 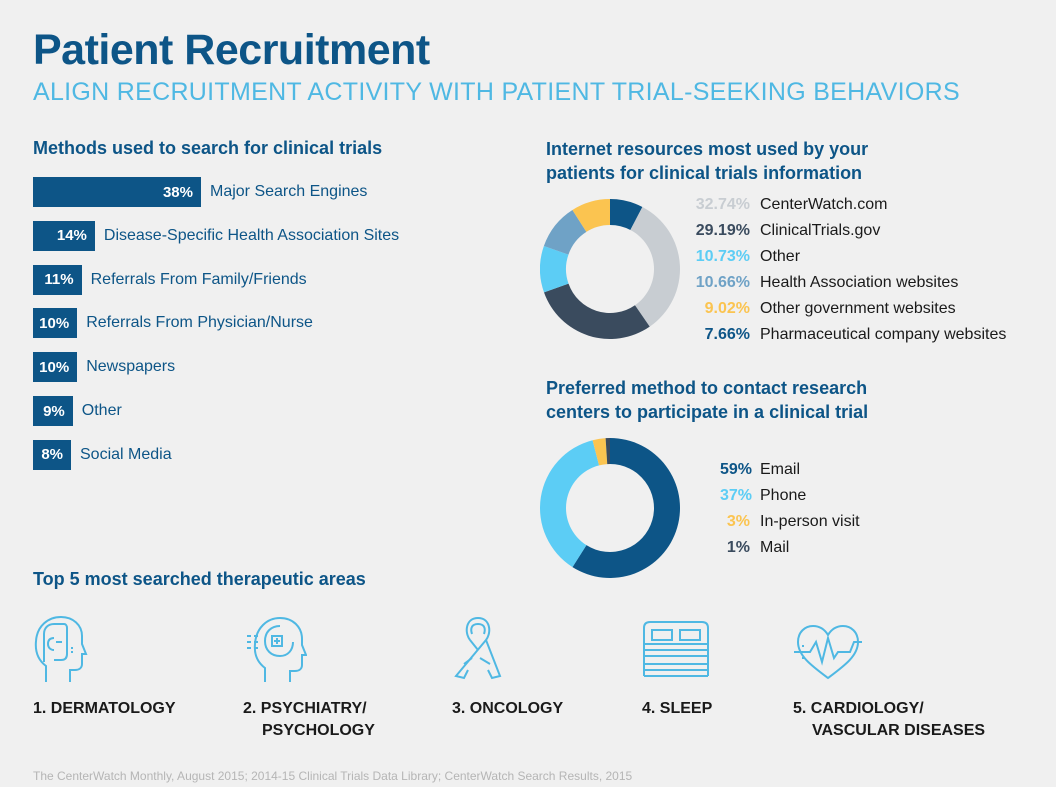 What do you see at coordinates (859, 282) in the screenshot?
I see `legend-label: Health Association websites` at bounding box center [859, 282].